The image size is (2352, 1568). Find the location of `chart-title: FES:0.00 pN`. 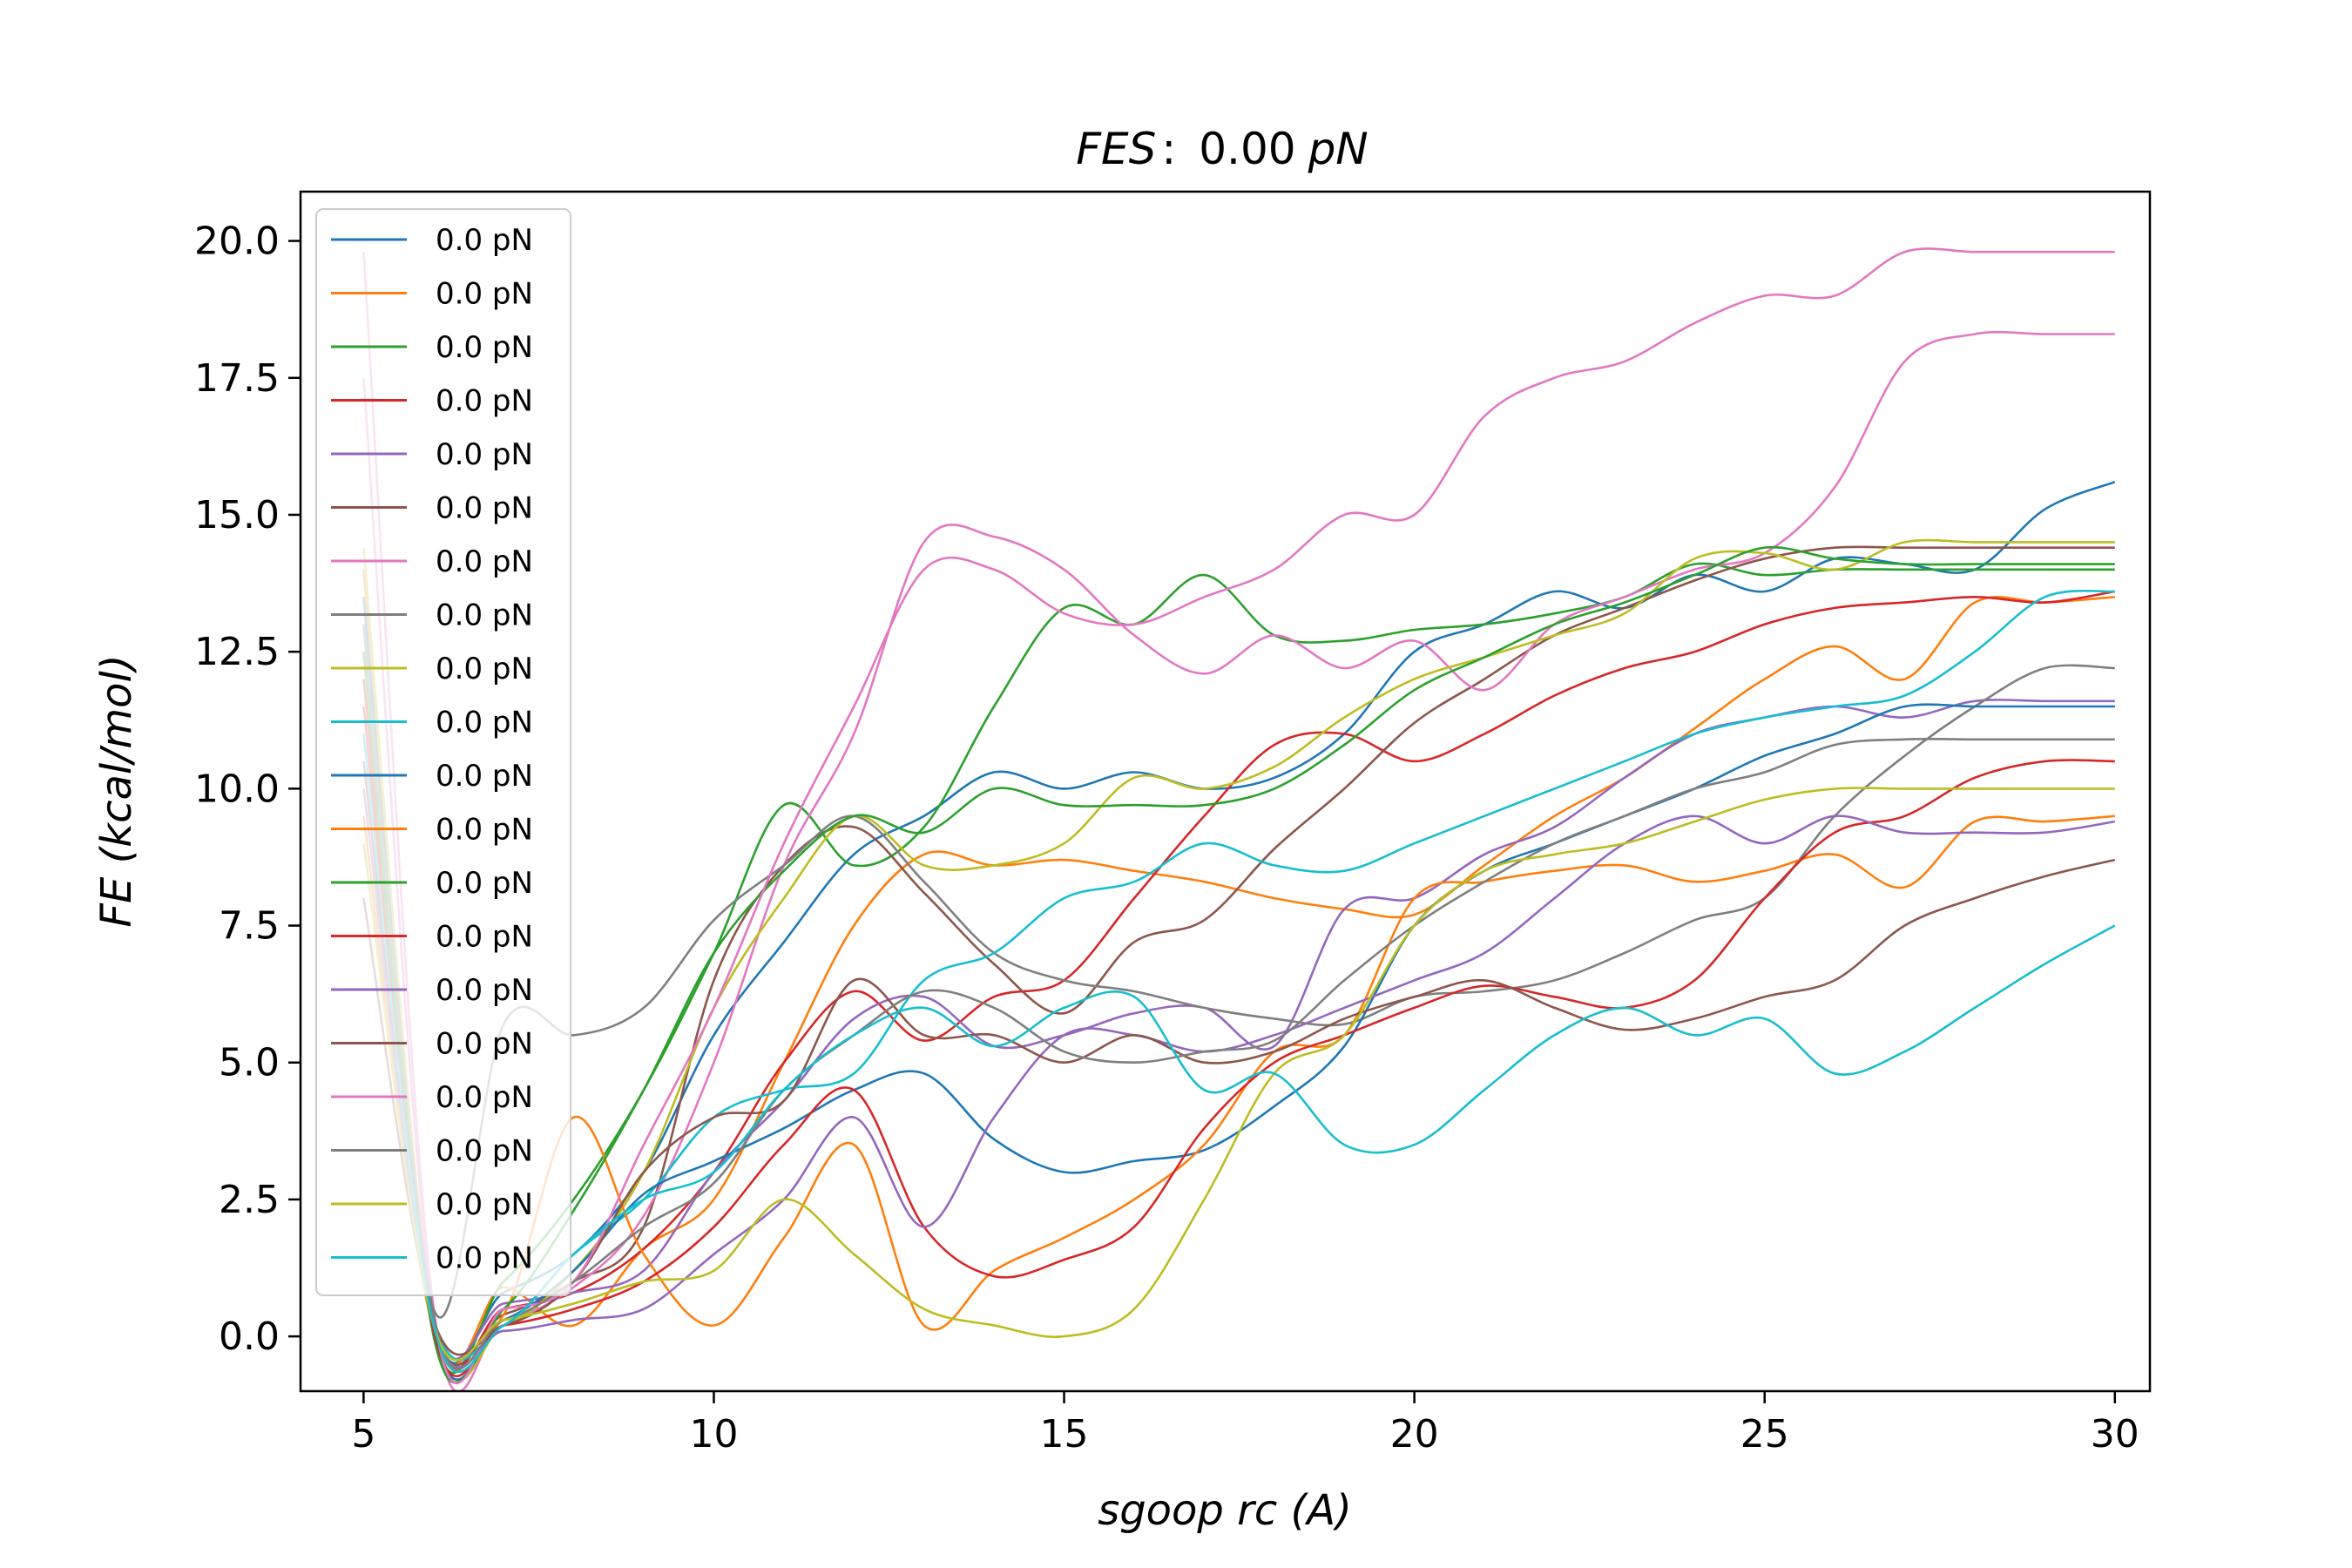

chart-title: FES:0.00 pN is located at coordinates (1222, 149).